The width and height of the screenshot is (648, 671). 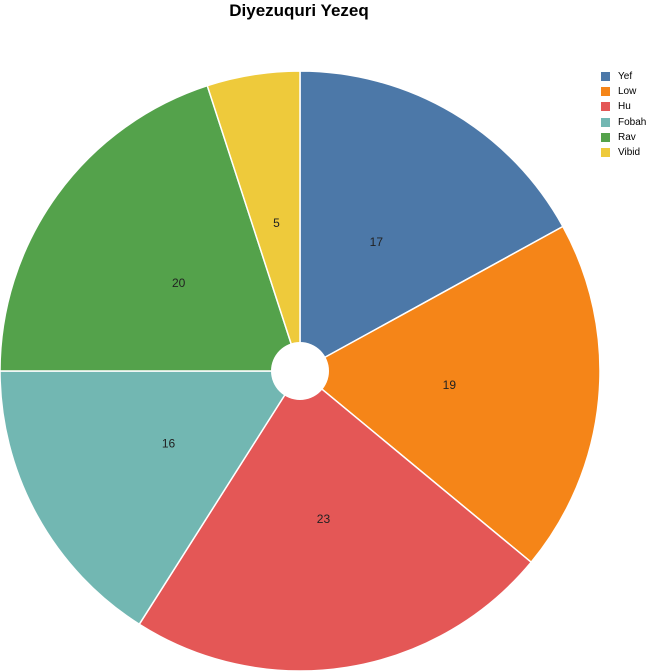 What do you see at coordinates (627, 137) in the screenshot?
I see `legend-label: Rav` at bounding box center [627, 137].